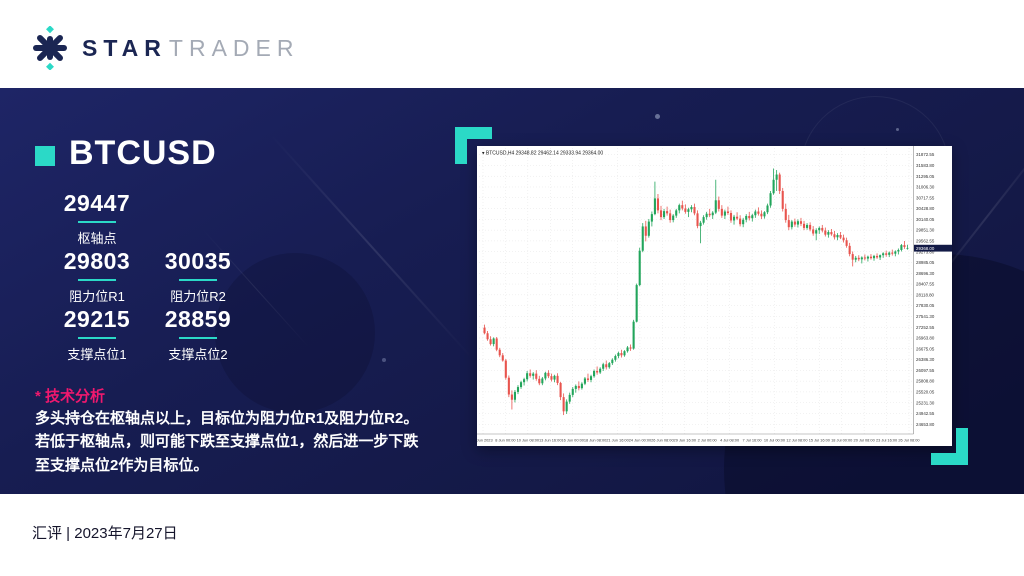 This screenshot has width=1024, height=576. I want to click on svg-text: 5 Jun 2023, so click(485, 440).